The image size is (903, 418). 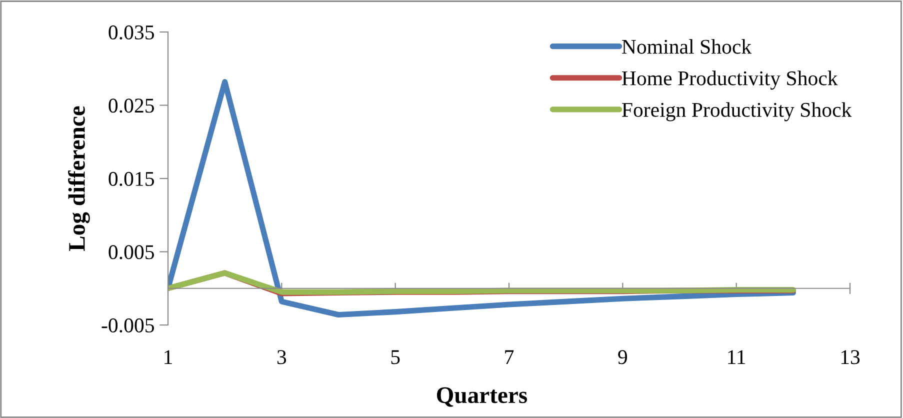 What do you see at coordinates (395, 357) in the screenshot?
I see `x-tick-label: 5` at bounding box center [395, 357].